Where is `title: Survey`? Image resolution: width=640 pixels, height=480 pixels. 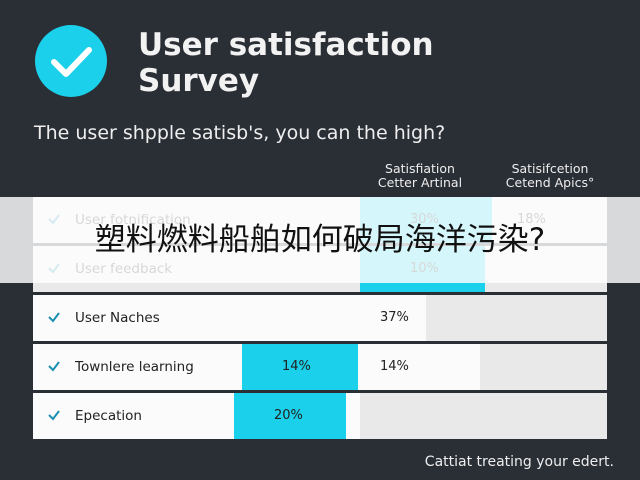
title: Survey is located at coordinates (199, 81).